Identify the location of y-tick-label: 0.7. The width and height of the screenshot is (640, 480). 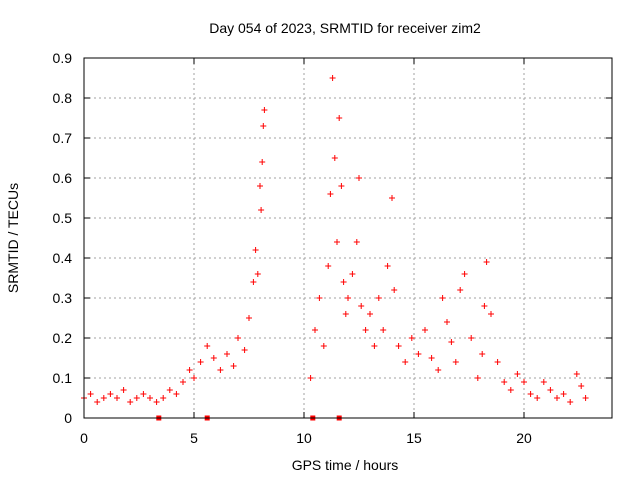
(63, 138).